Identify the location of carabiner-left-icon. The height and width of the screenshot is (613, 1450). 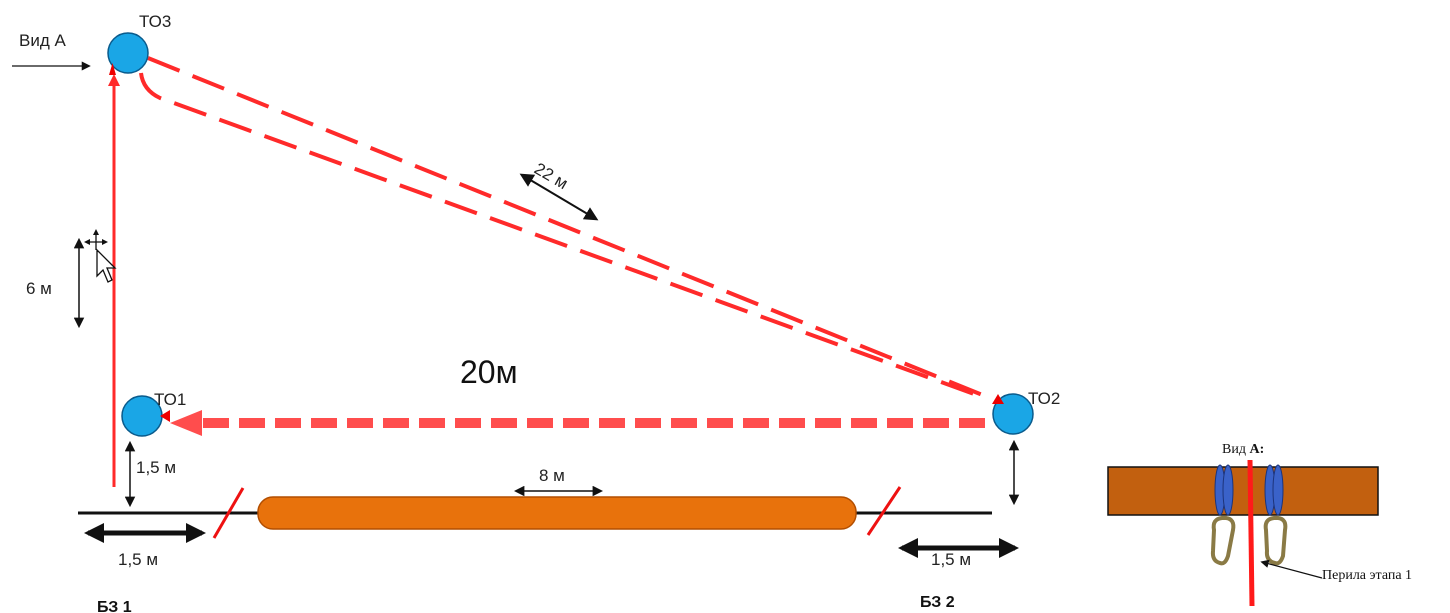
(1223, 515).